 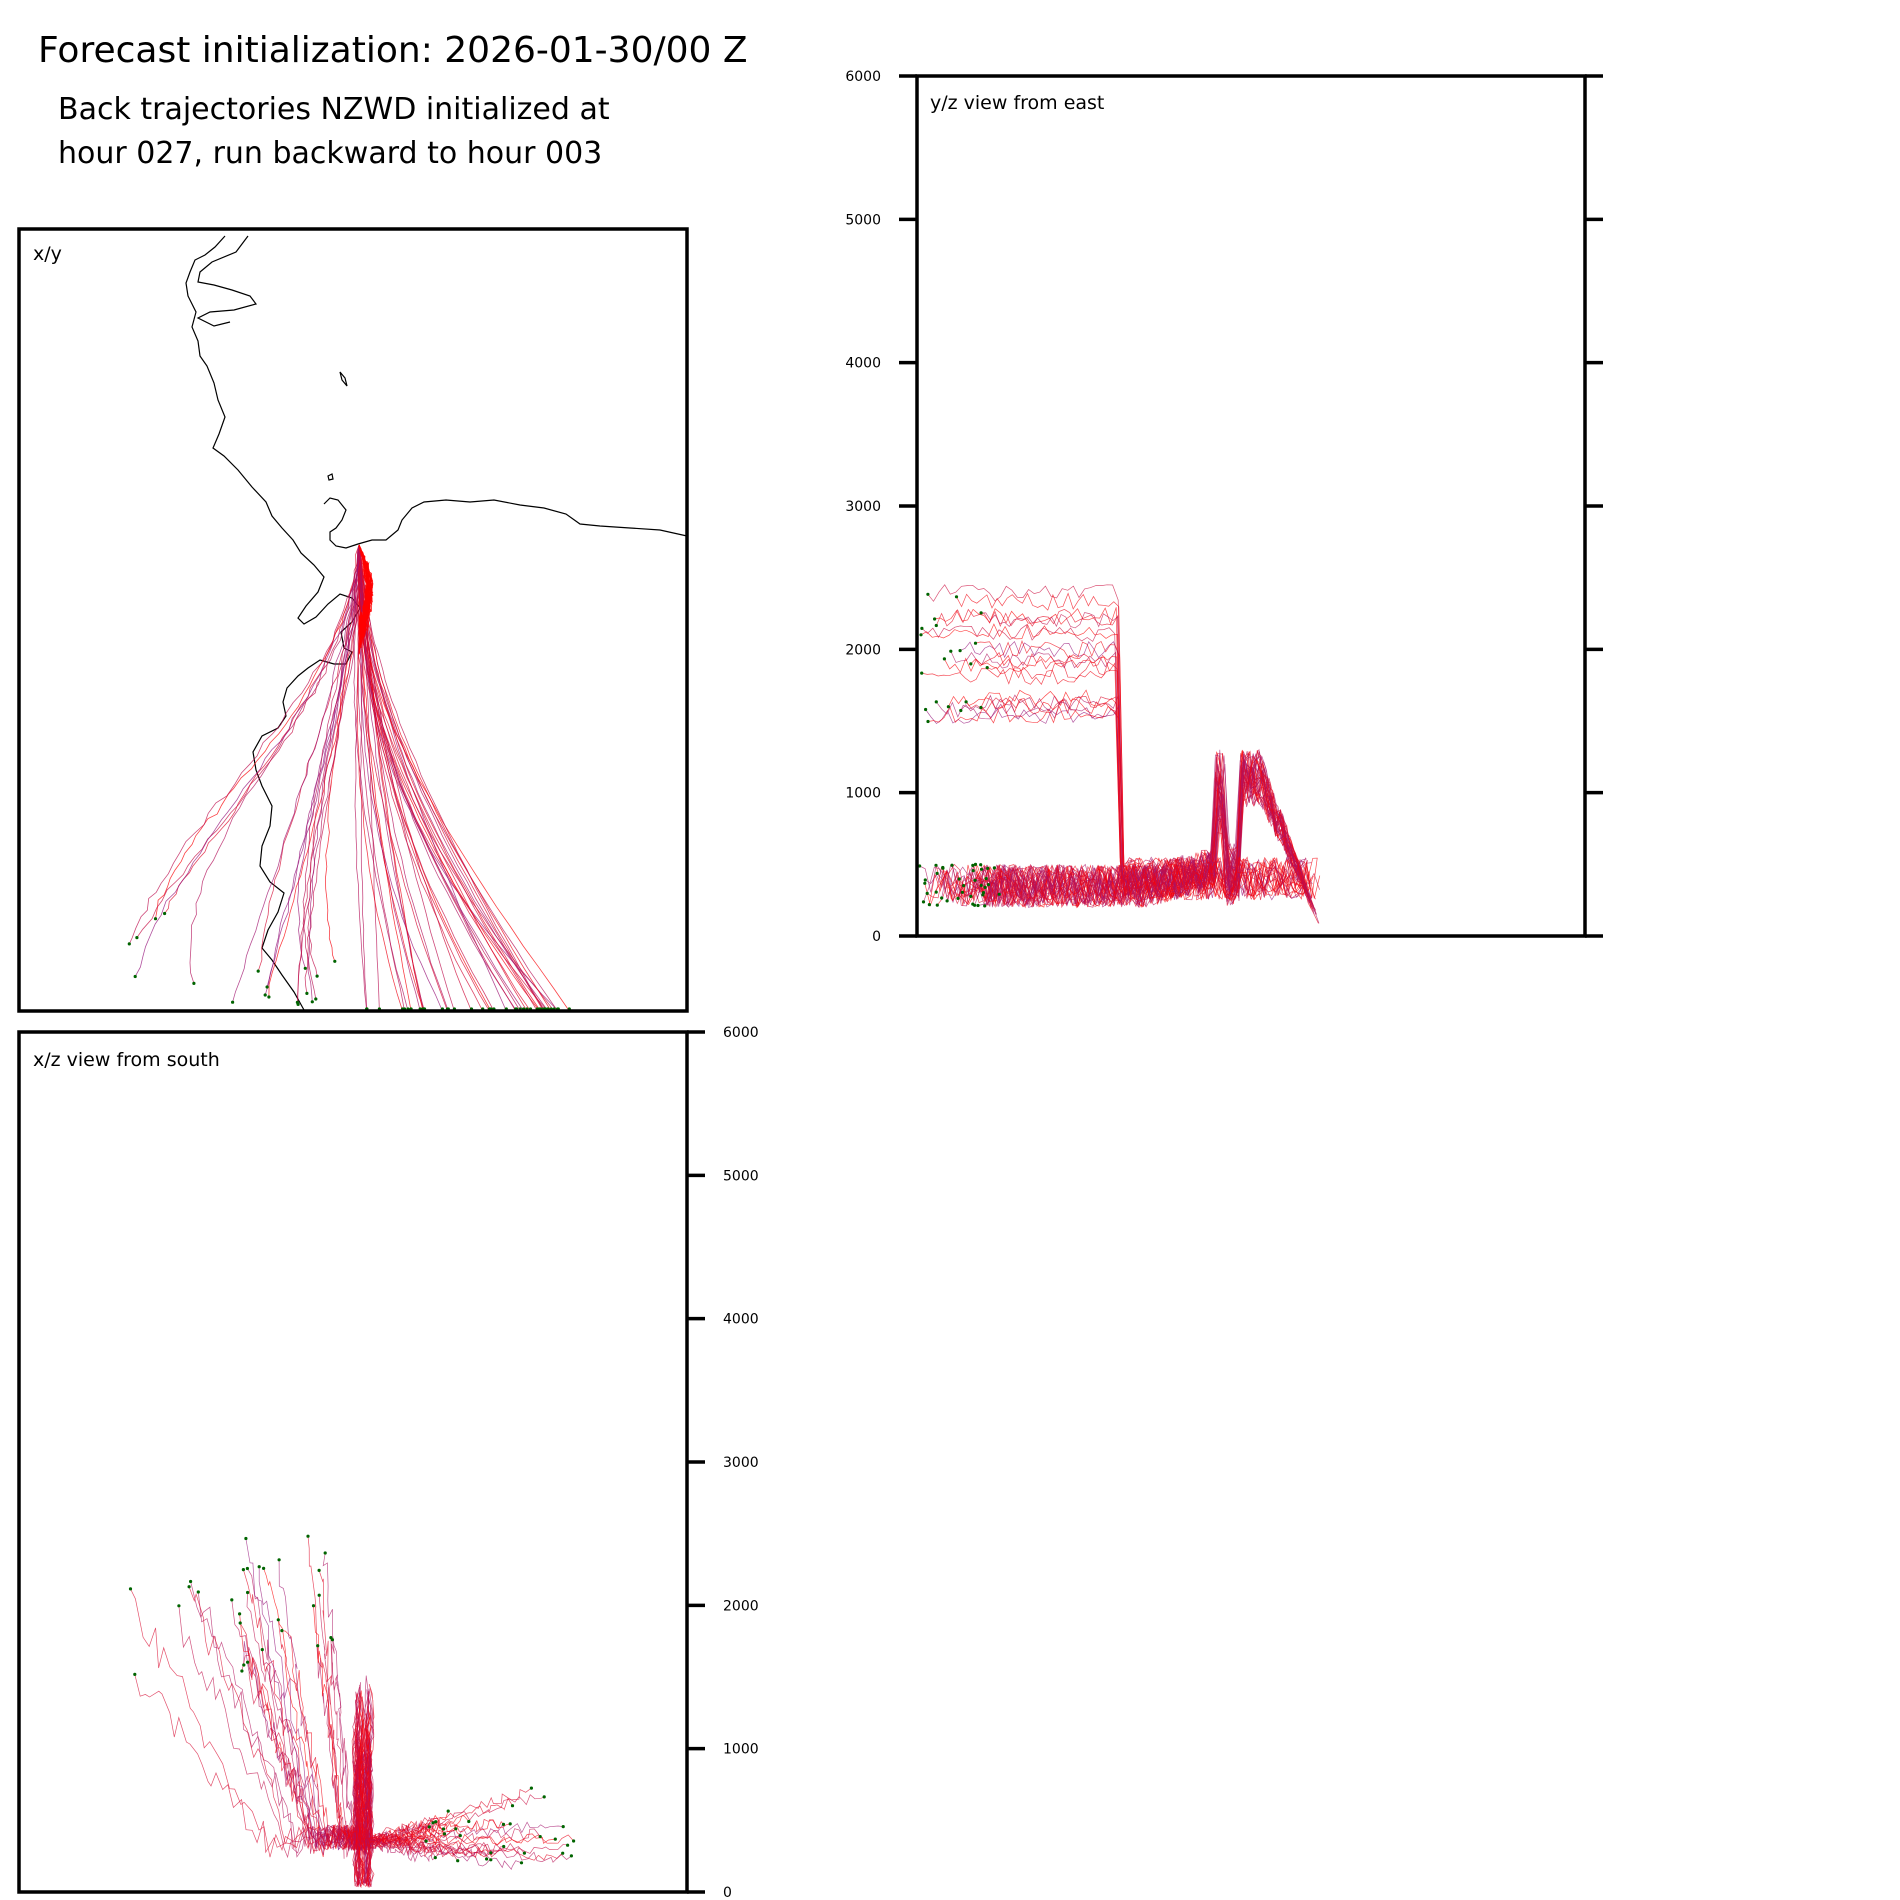 I want to click on xy-panel: x/y, so click(x=353, y=620).